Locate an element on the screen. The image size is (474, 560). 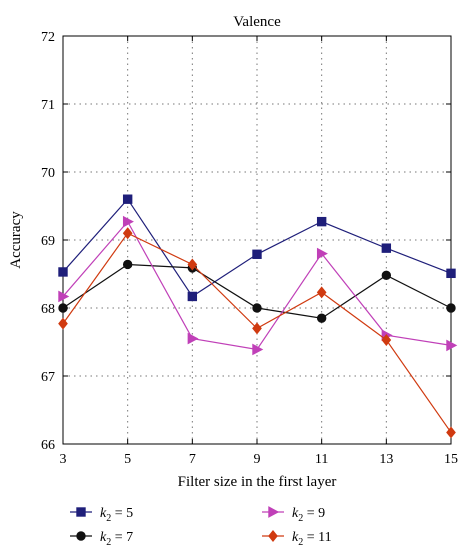
legend-label: k2 = 5 is located at coordinates (116, 515).